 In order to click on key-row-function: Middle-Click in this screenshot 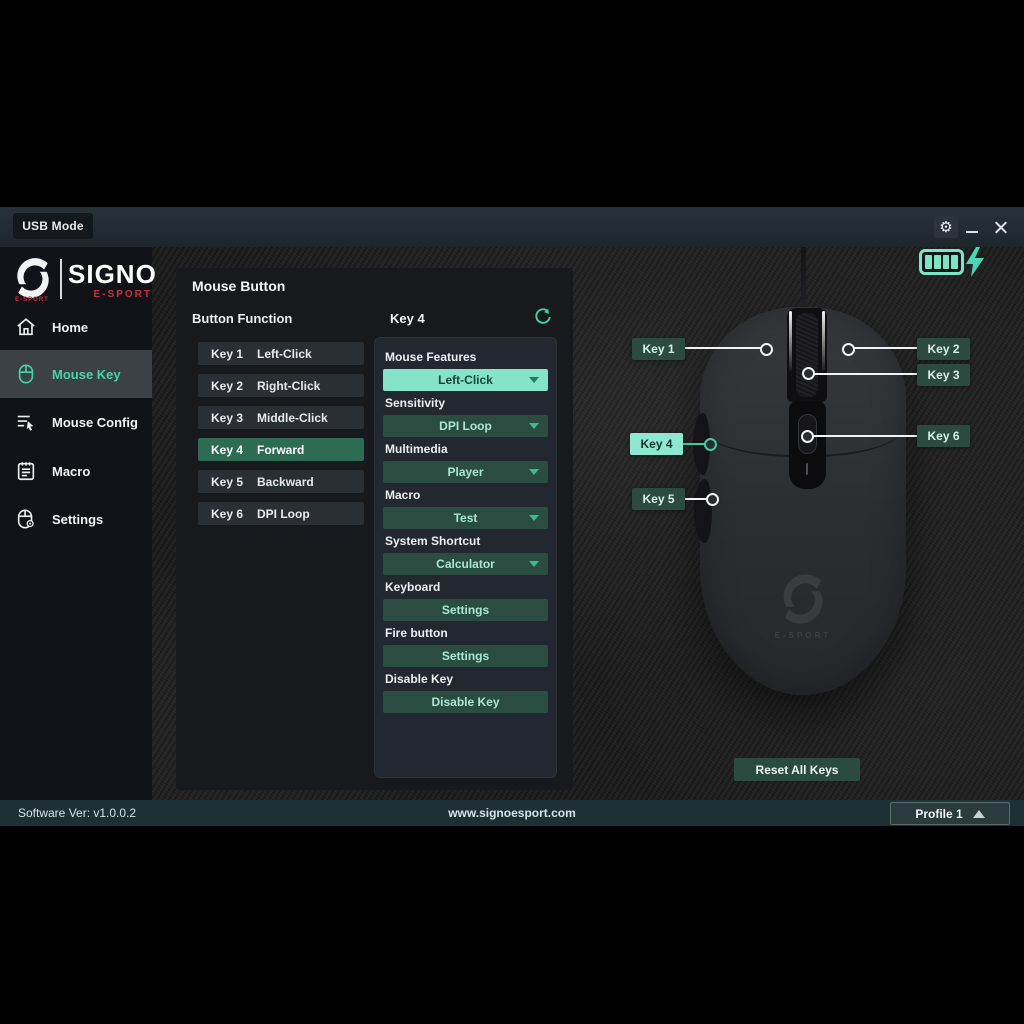, I will do `click(292, 417)`.